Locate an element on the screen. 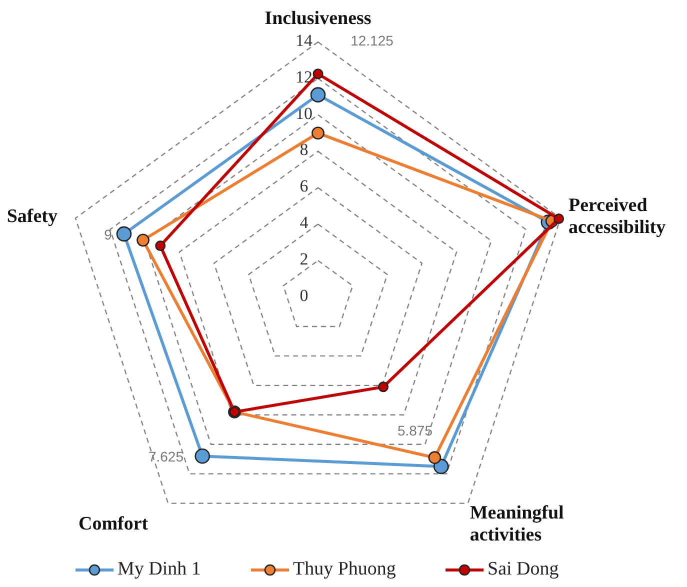  legend-label: Sai Dong is located at coordinates (524, 569).